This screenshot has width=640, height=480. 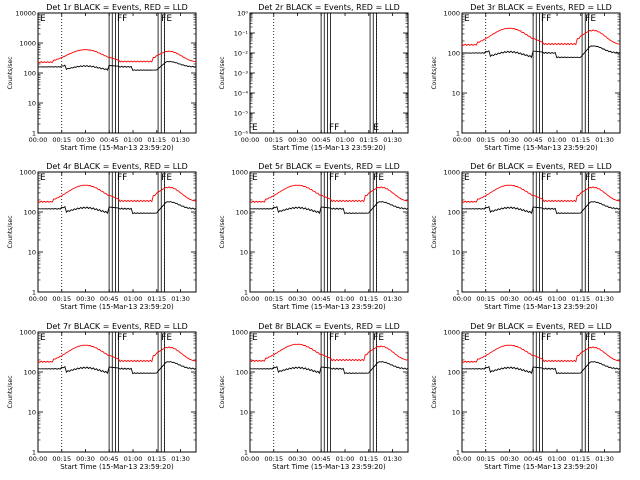 What do you see at coordinates (241, 54) in the screenshot?
I see `y-tick-label: 10⁻²` at bounding box center [241, 54].